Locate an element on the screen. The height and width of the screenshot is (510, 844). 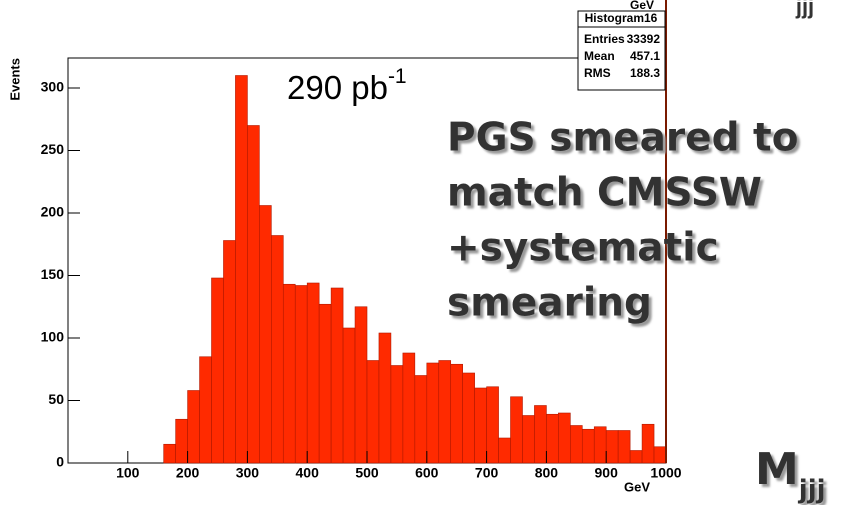
x-tick-label: 400 is located at coordinates (308, 473).